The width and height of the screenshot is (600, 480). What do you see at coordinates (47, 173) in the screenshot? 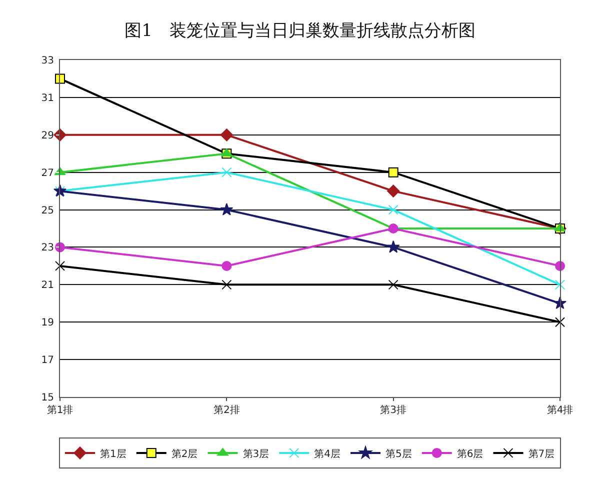
I see `y-tick-label: 27` at bounding box center [47, 173].